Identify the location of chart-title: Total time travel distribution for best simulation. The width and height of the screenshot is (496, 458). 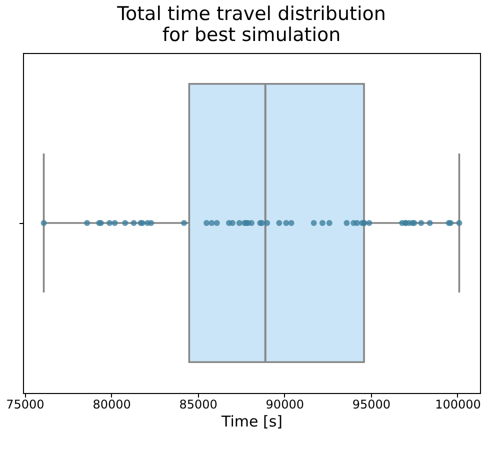
(251, 24).